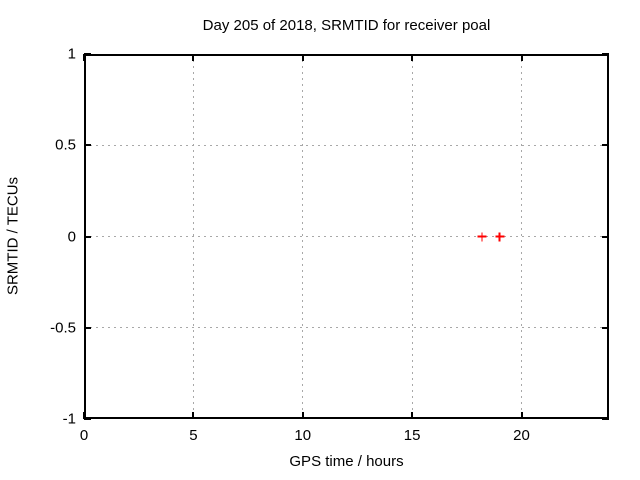  I want to click on y-tick-label: -1, so click(69, 419).